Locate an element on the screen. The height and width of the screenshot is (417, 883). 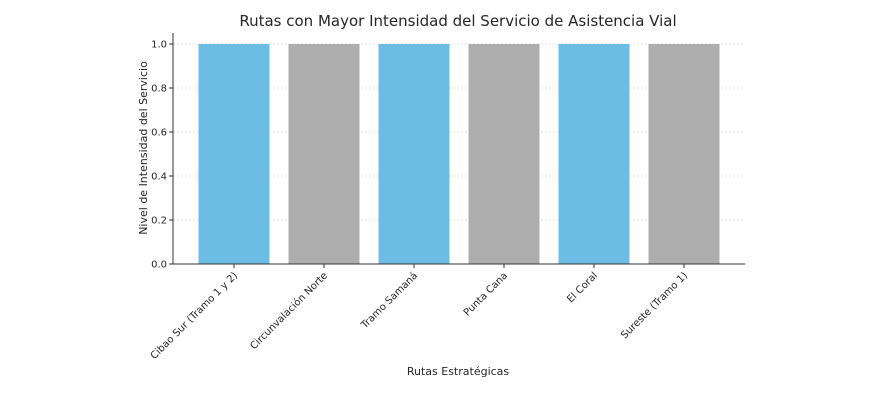
y-tick-label: 1.0 is located at coordinates (159, 45).